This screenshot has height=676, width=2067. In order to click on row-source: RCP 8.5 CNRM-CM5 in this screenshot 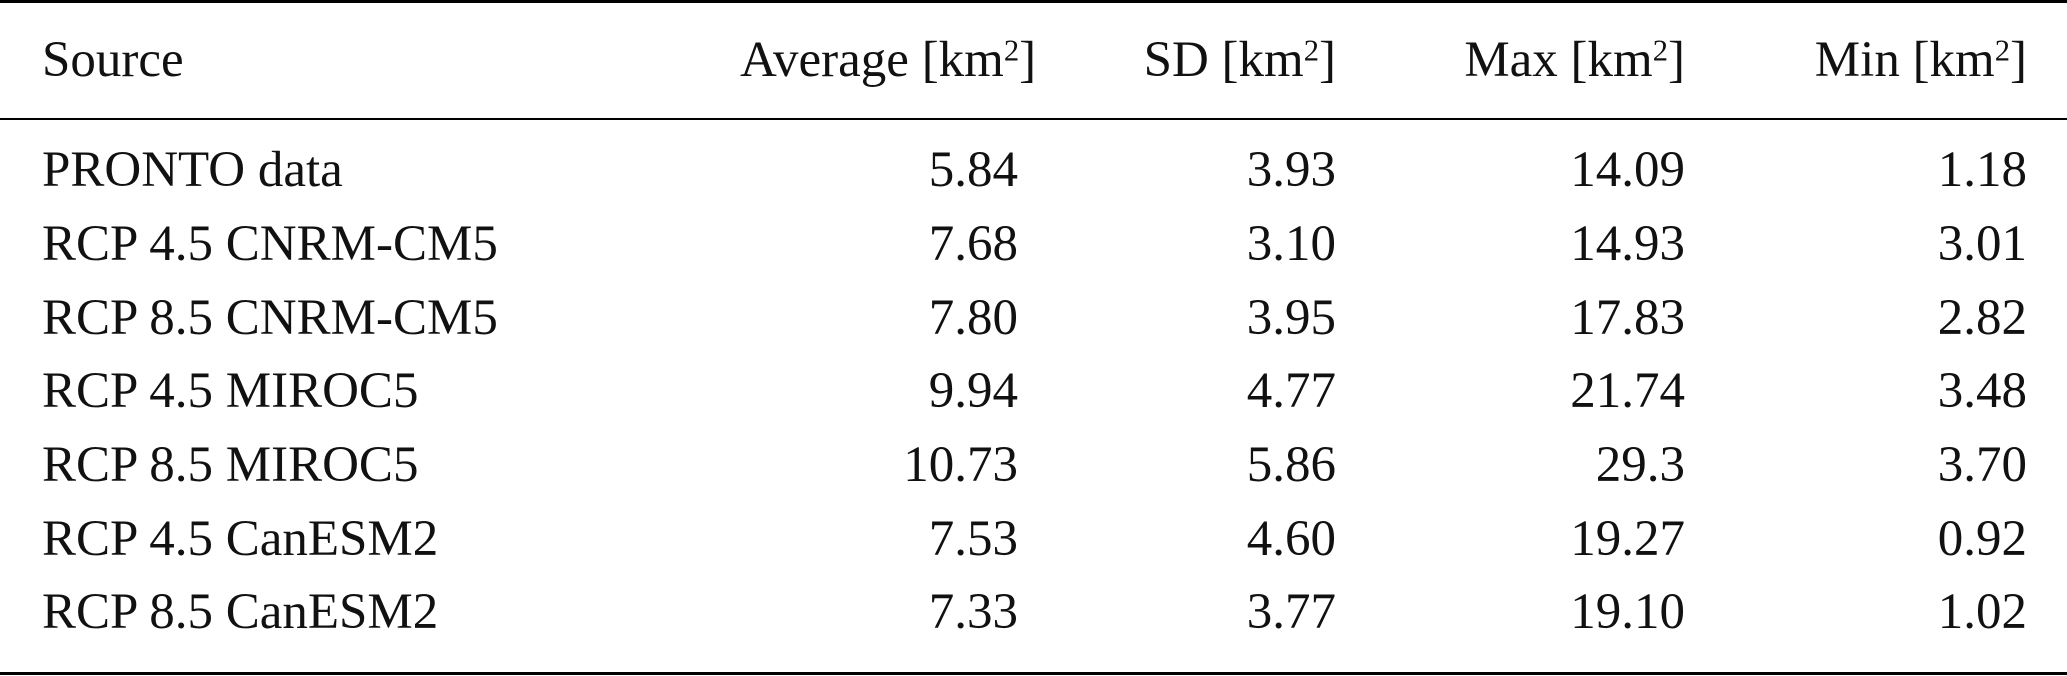, I will do `click(270, 318)`.